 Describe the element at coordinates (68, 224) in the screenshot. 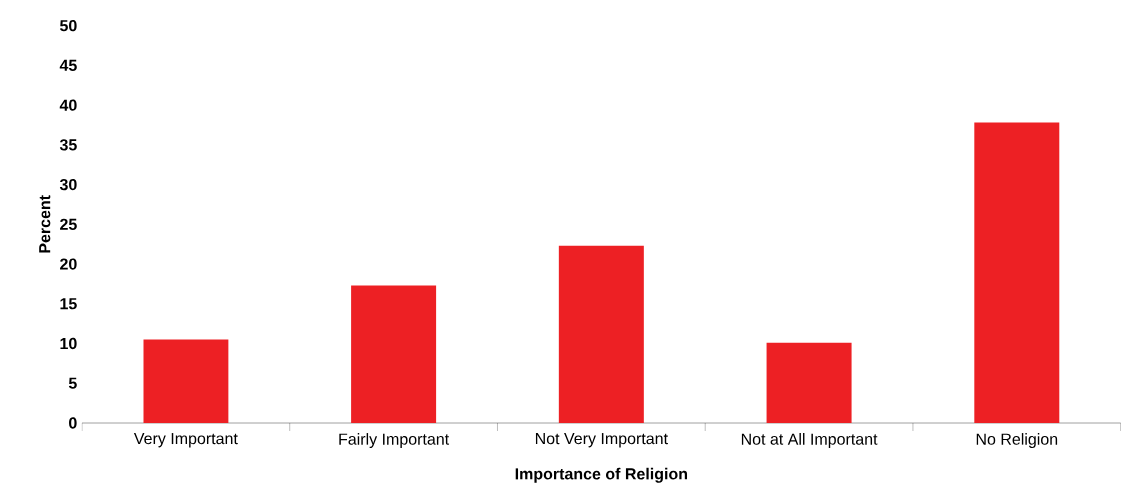

I see `y-tick-label: 25` at that location.